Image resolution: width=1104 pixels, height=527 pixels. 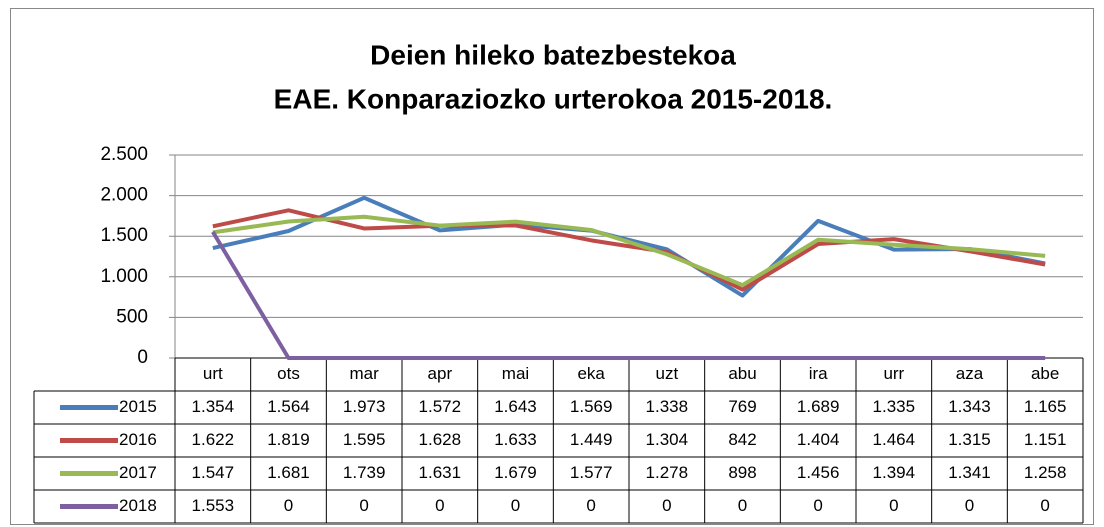 I want to click on y-tick-label: 1.500, so click(x=124, y=235).